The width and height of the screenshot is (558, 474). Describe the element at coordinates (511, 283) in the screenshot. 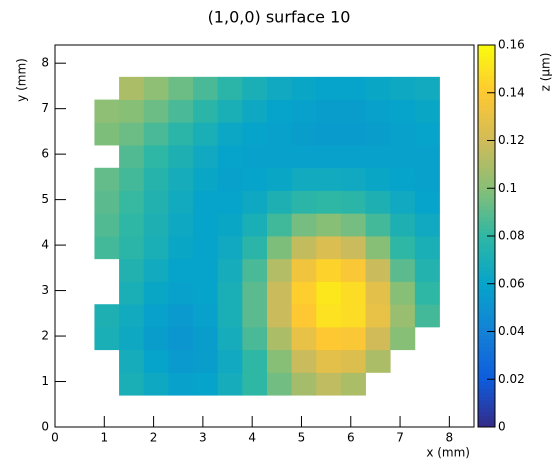

I see `z-tick-label: 0.06` at that location.